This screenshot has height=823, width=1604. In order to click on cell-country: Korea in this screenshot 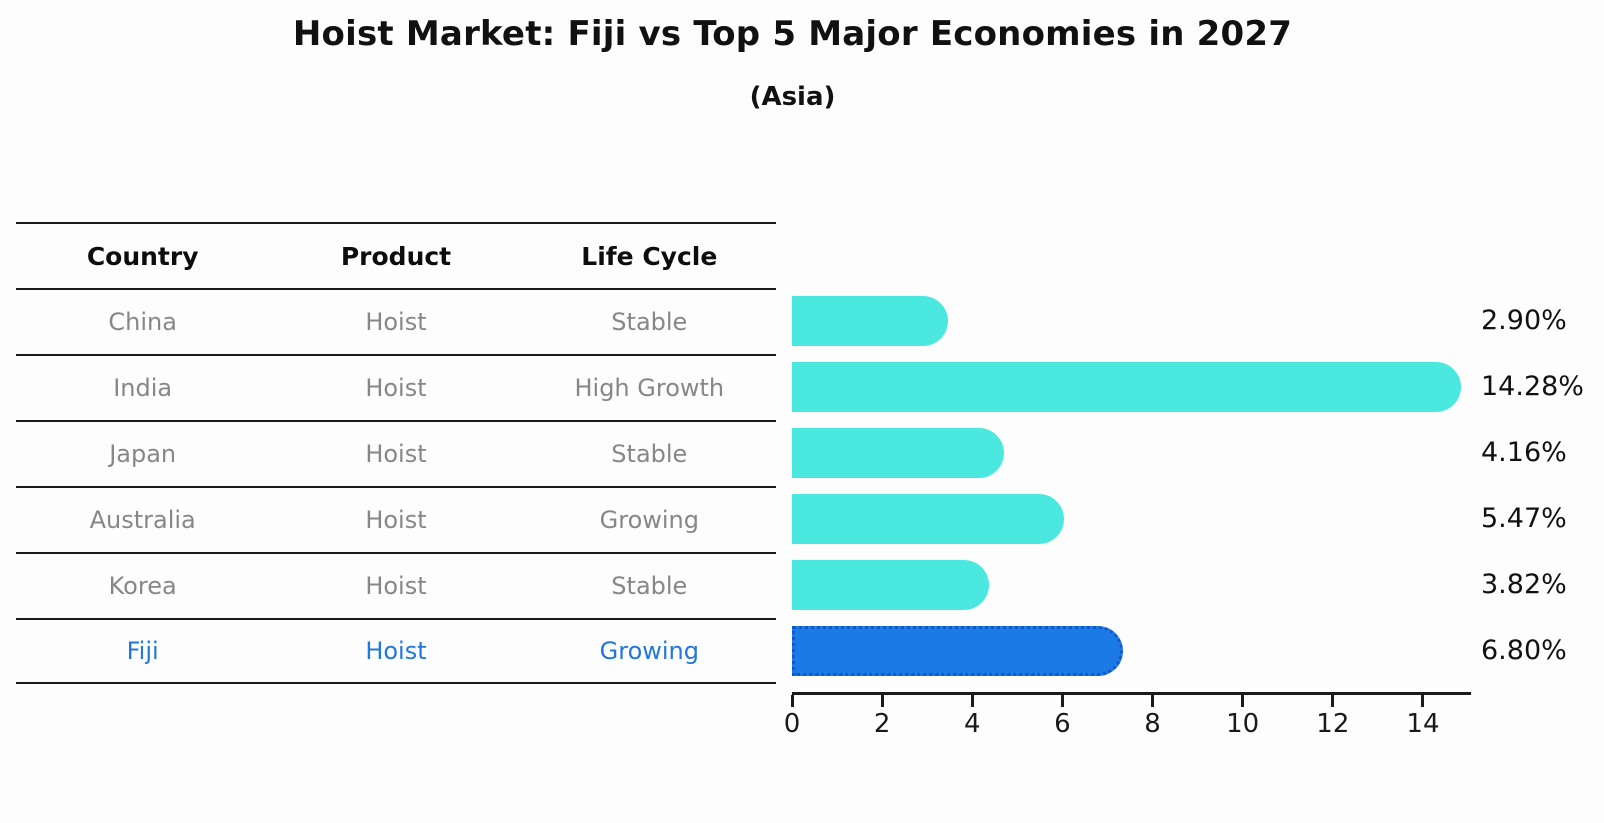, I will do `click(142, 586)`.